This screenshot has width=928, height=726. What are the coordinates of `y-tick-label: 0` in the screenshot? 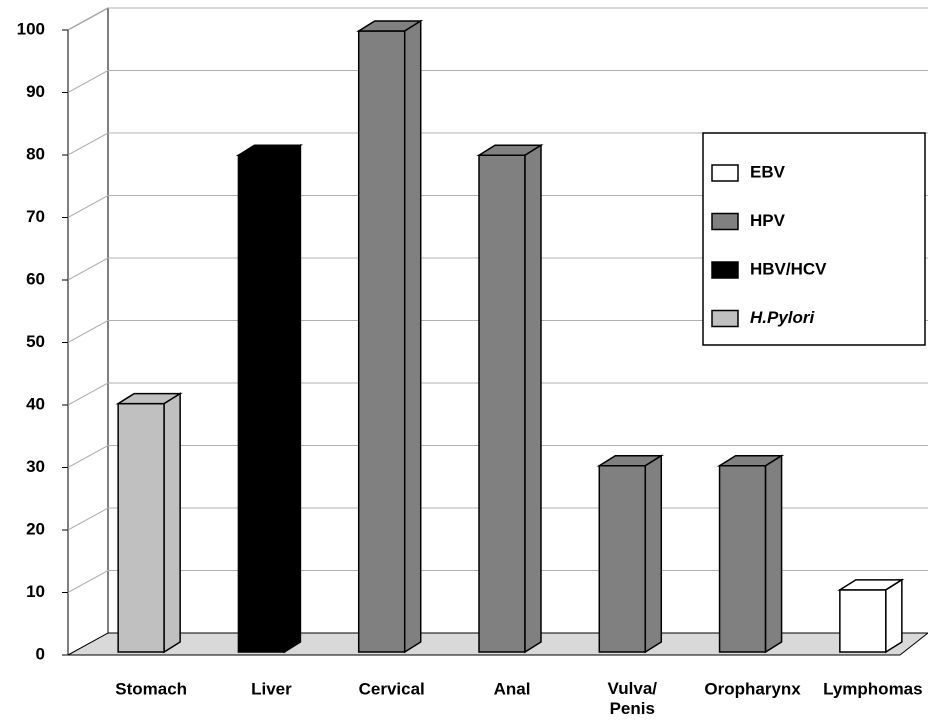 It's located at (40, 653).